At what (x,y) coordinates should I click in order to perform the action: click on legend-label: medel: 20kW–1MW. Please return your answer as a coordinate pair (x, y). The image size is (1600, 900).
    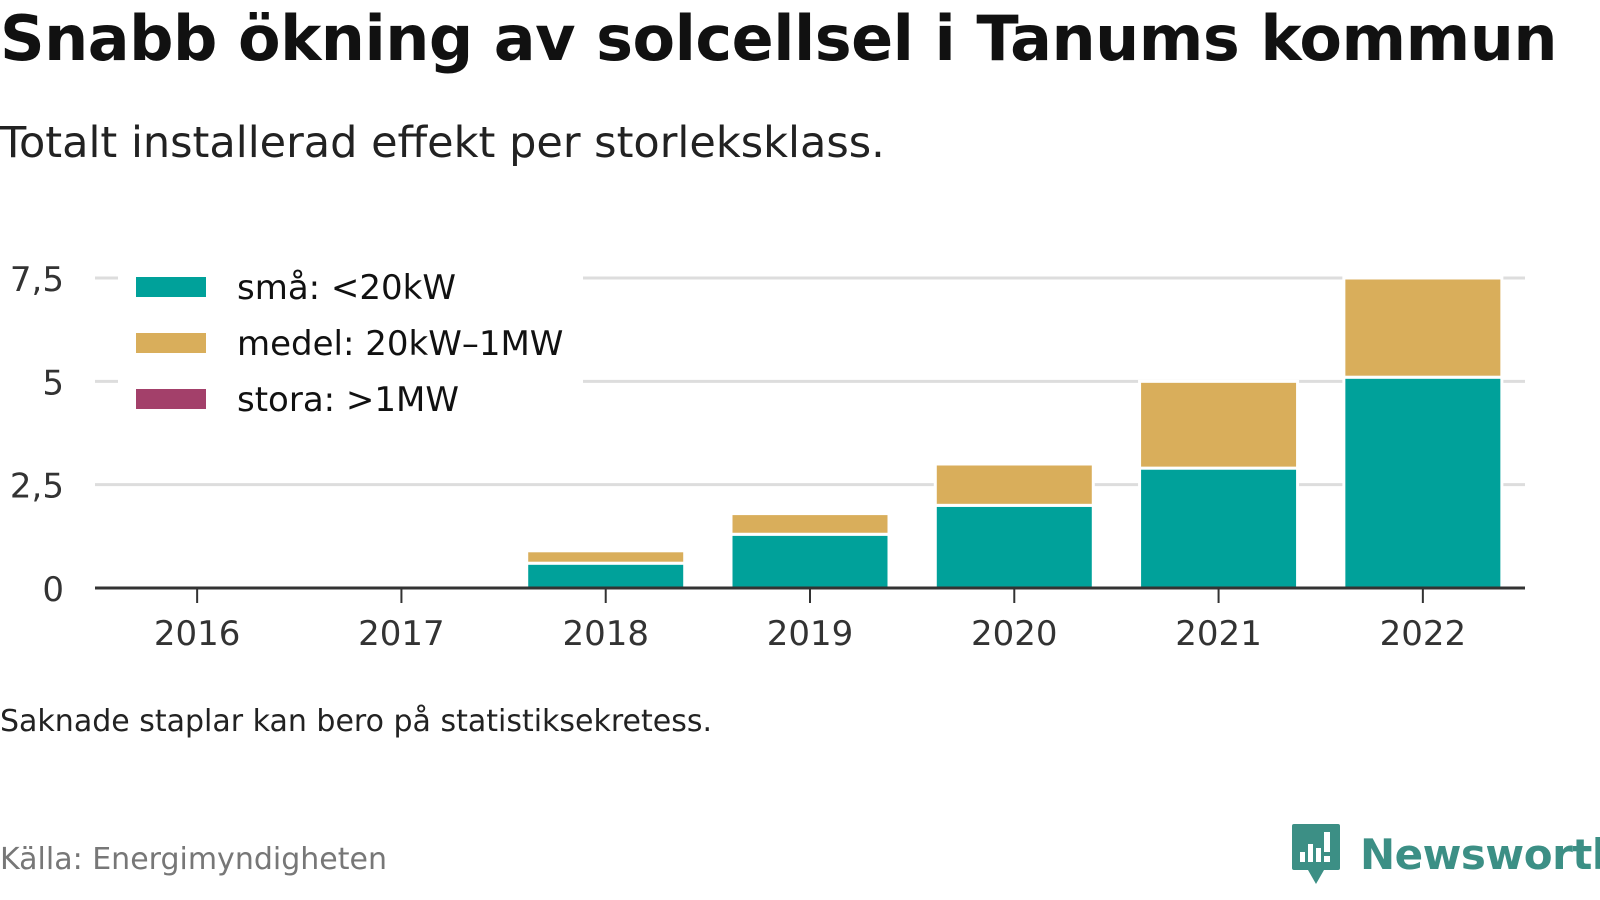
    Looking at the image, I should click on (400, 344).